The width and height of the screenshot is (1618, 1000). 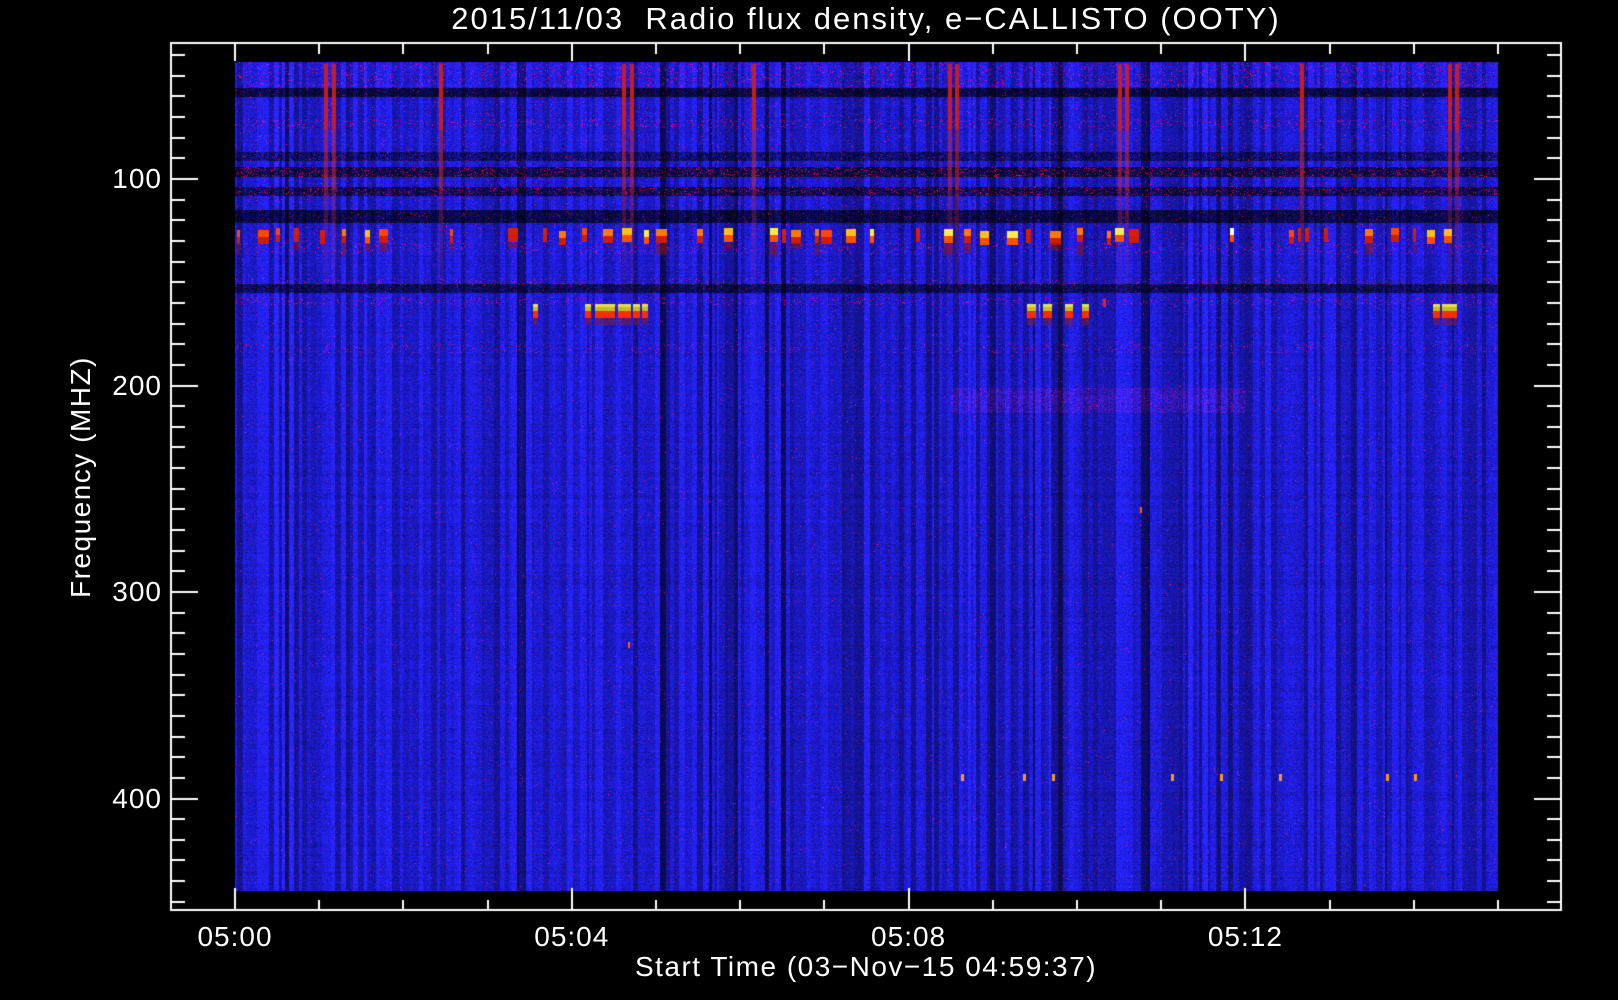 What do you see at coordinates (137, 178) in the screenshot?
I see `y-tick-label: 100` at bounding box center [137, 178].